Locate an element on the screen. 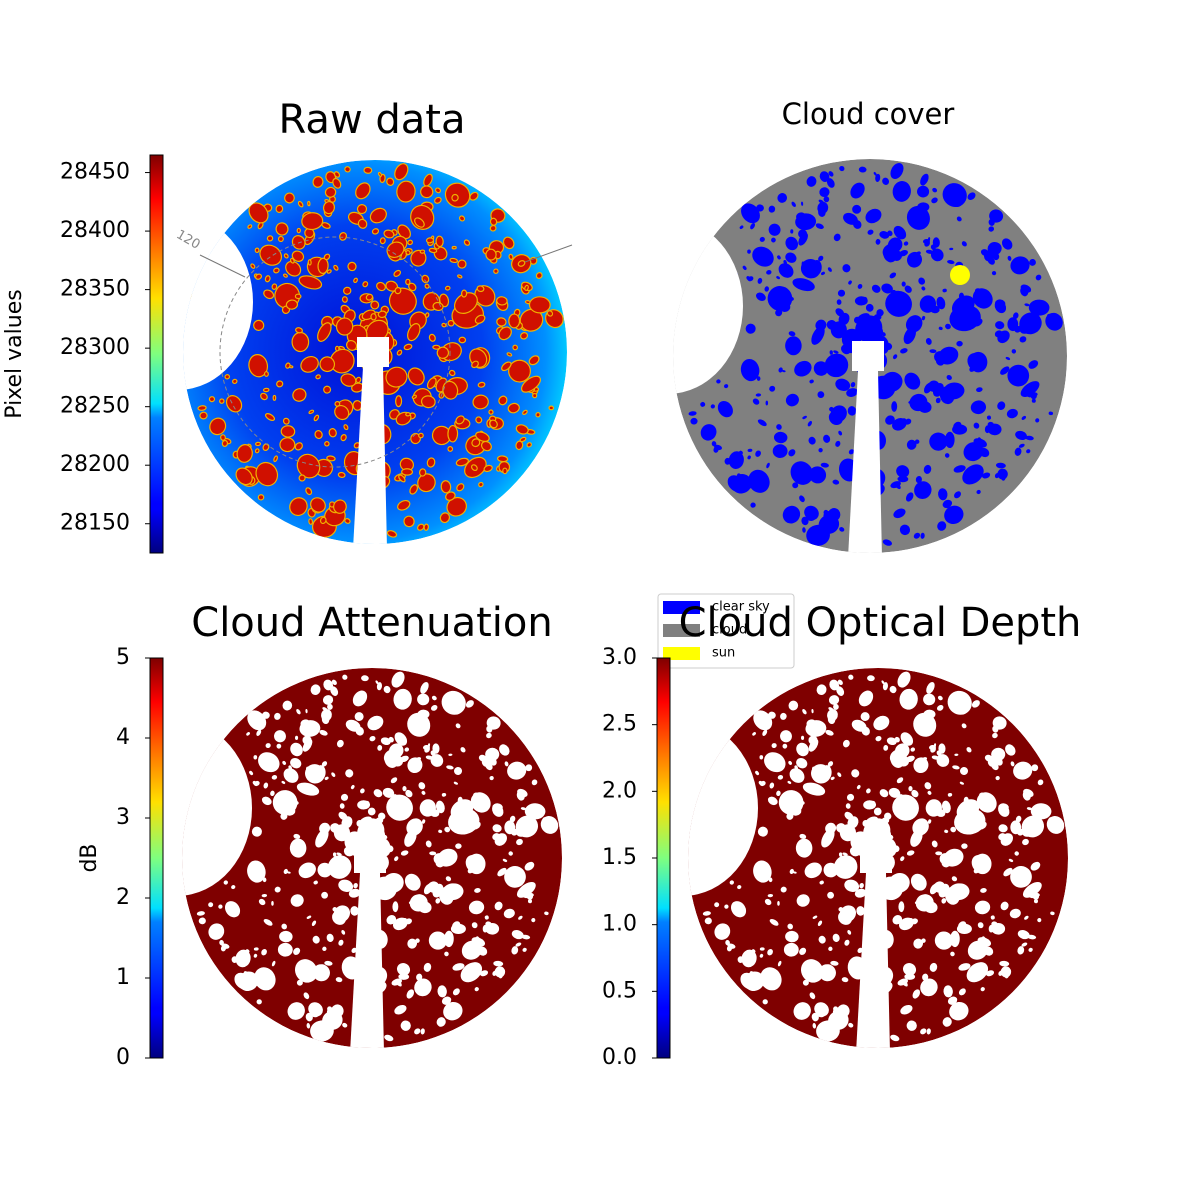 This screenshot has height=1200, width=1200. image-body is located at coordinates (372, 858).